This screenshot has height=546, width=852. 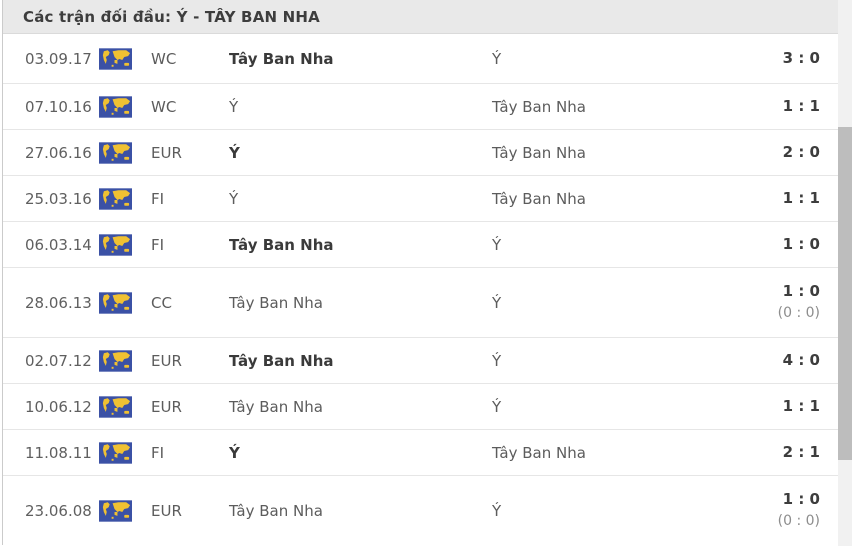 What do you see at coordinates (420, 59) in the screenshot?
I see `table-row: 03.09.17 WC Tây Ban Nha Ý 3 : 0` at bounding box center [420, 59].